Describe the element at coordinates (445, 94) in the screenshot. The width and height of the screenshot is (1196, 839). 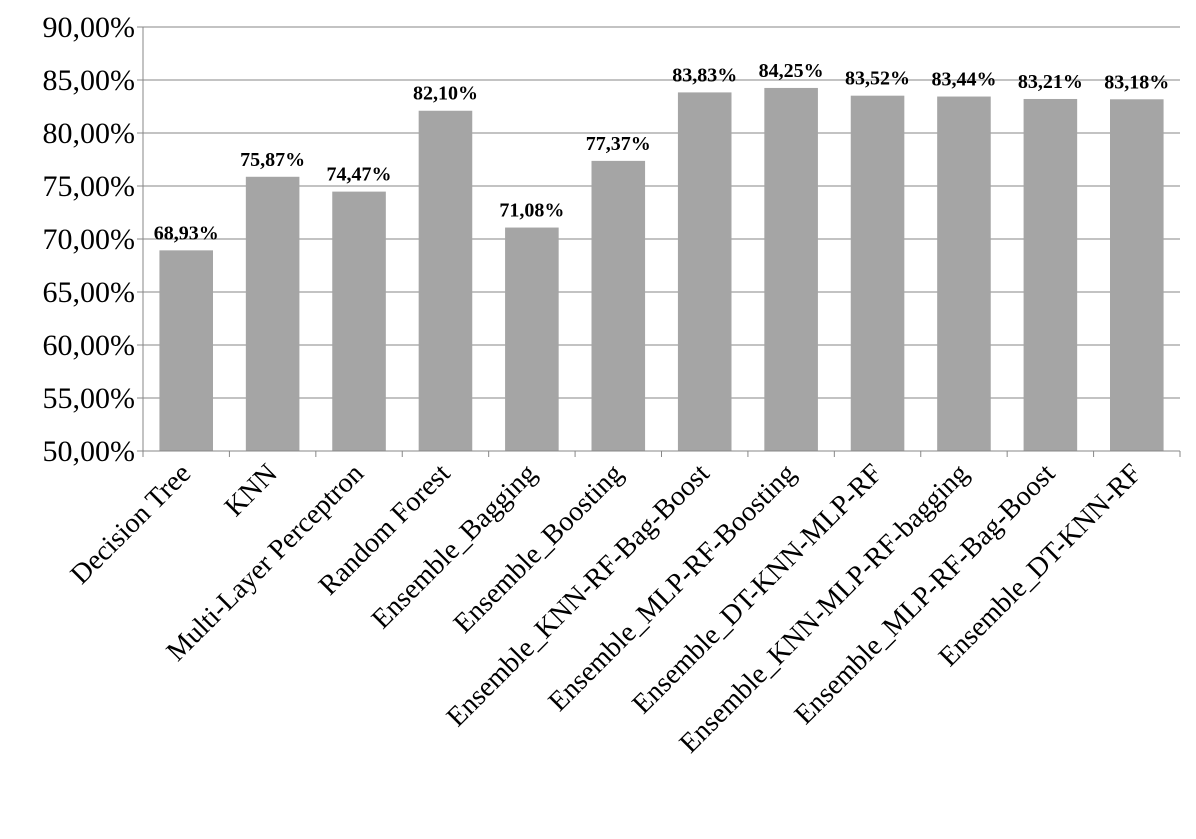
I see `data-label: 82,10%` at that location.